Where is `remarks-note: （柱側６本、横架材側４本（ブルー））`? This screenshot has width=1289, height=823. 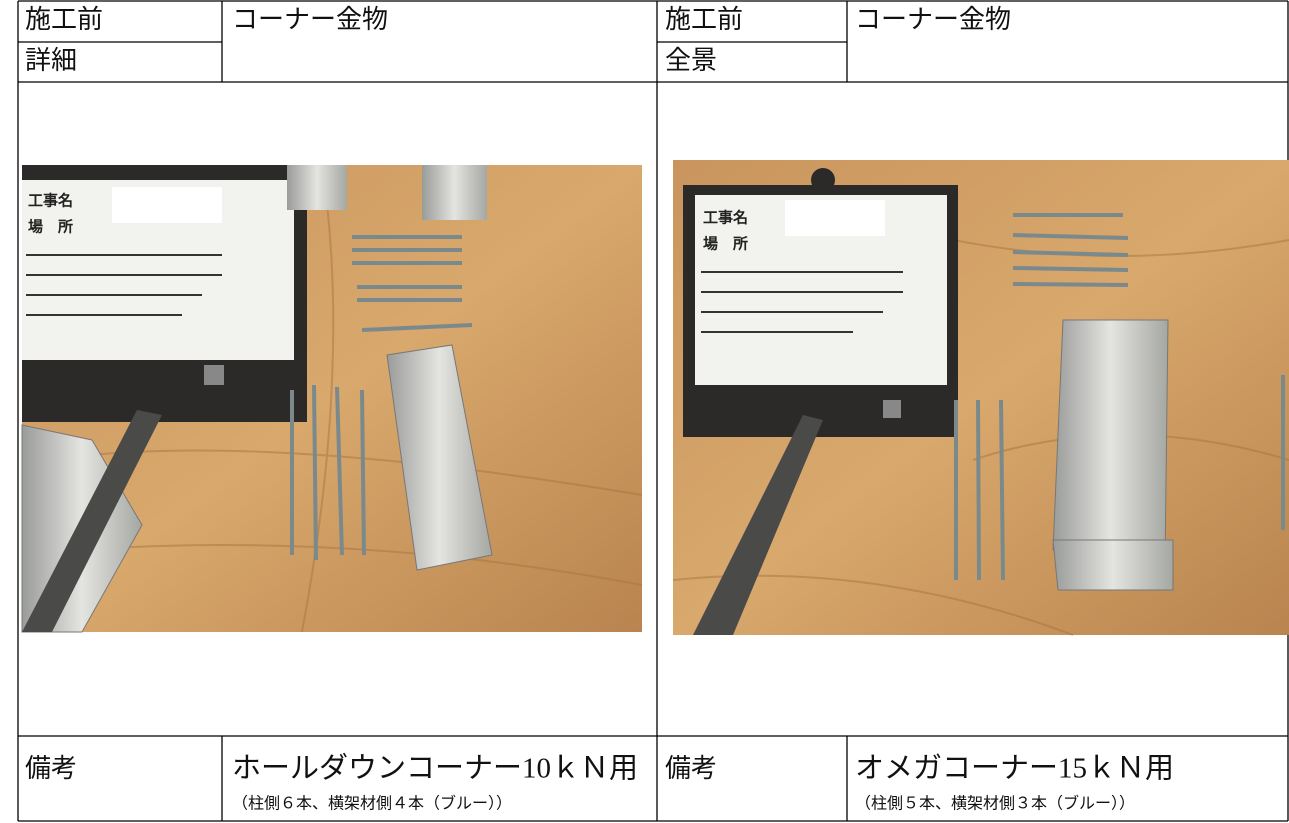 remarks-note: （柱側６本、横架材側４本（ブルー）） is located at coordinates (372, 803).